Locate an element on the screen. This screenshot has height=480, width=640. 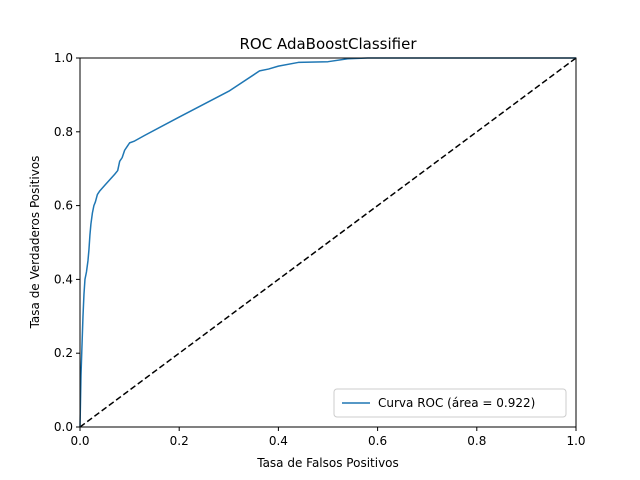
y-tick-label: 0.4 is located at coordinates (63, 279).